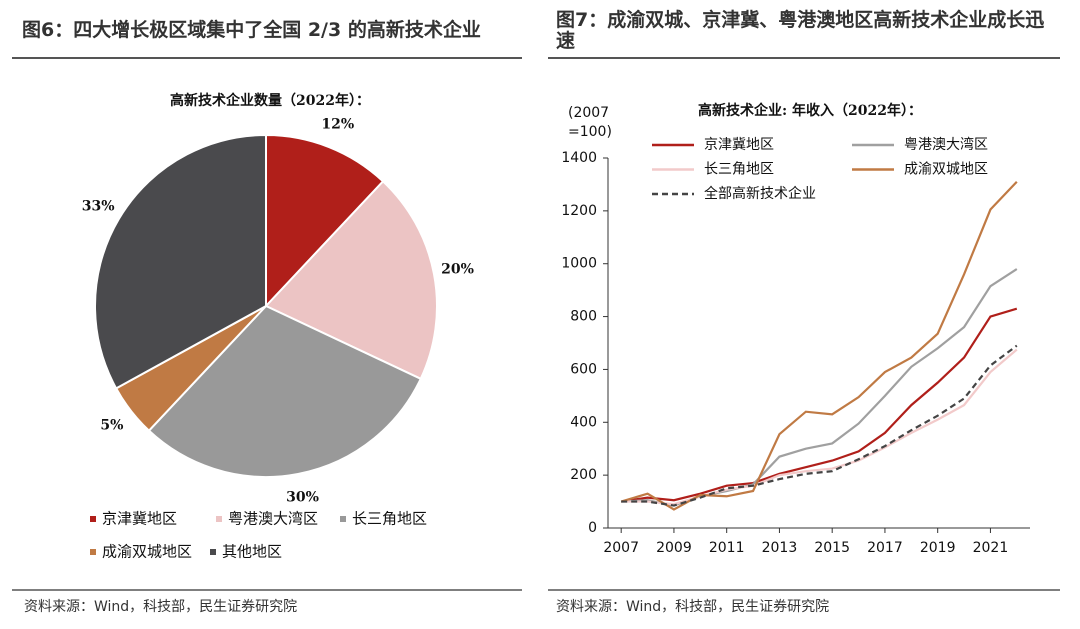 The width and height of the screenshot is (1080, 629). What do you see at coordinates (588, 113) in the screenshot?
I see `y-axis-label: (2007` at bounding box center [588, 113].